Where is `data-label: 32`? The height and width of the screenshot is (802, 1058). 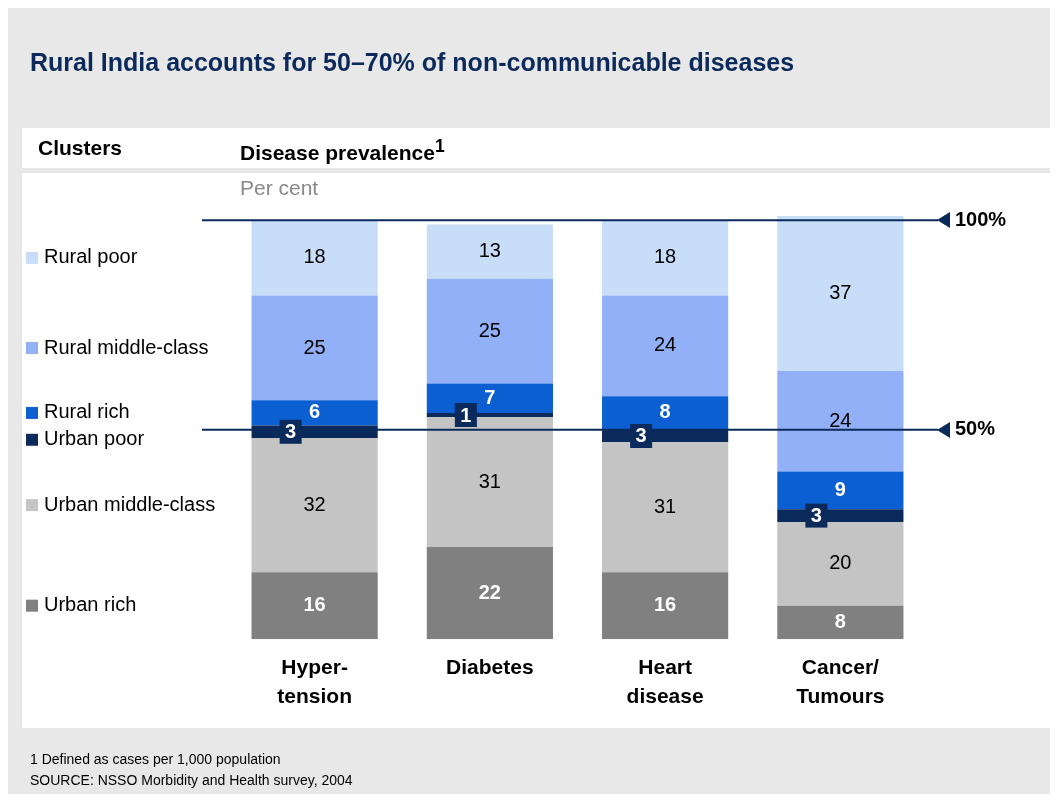
data-label: 32 is located at coordinates (314, 503).